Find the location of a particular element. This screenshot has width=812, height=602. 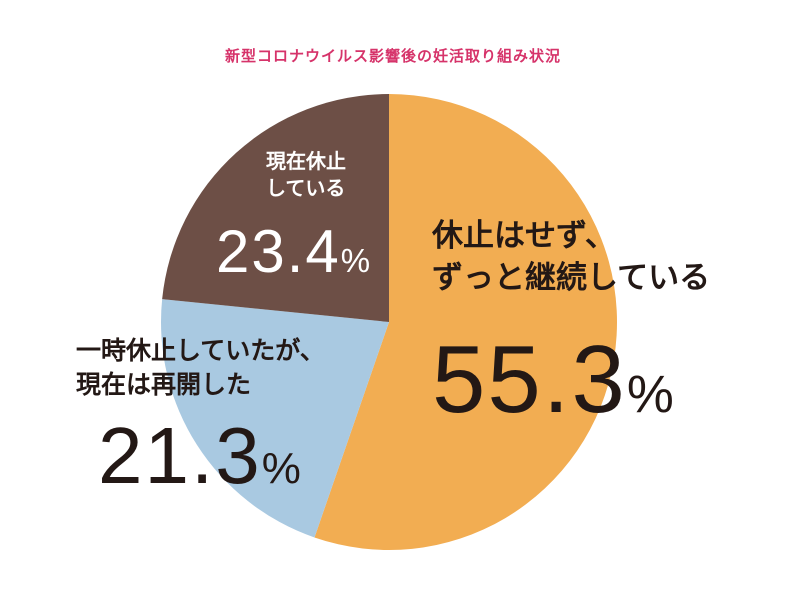

value-number: 21.3 is located at coordinates (180, 455).